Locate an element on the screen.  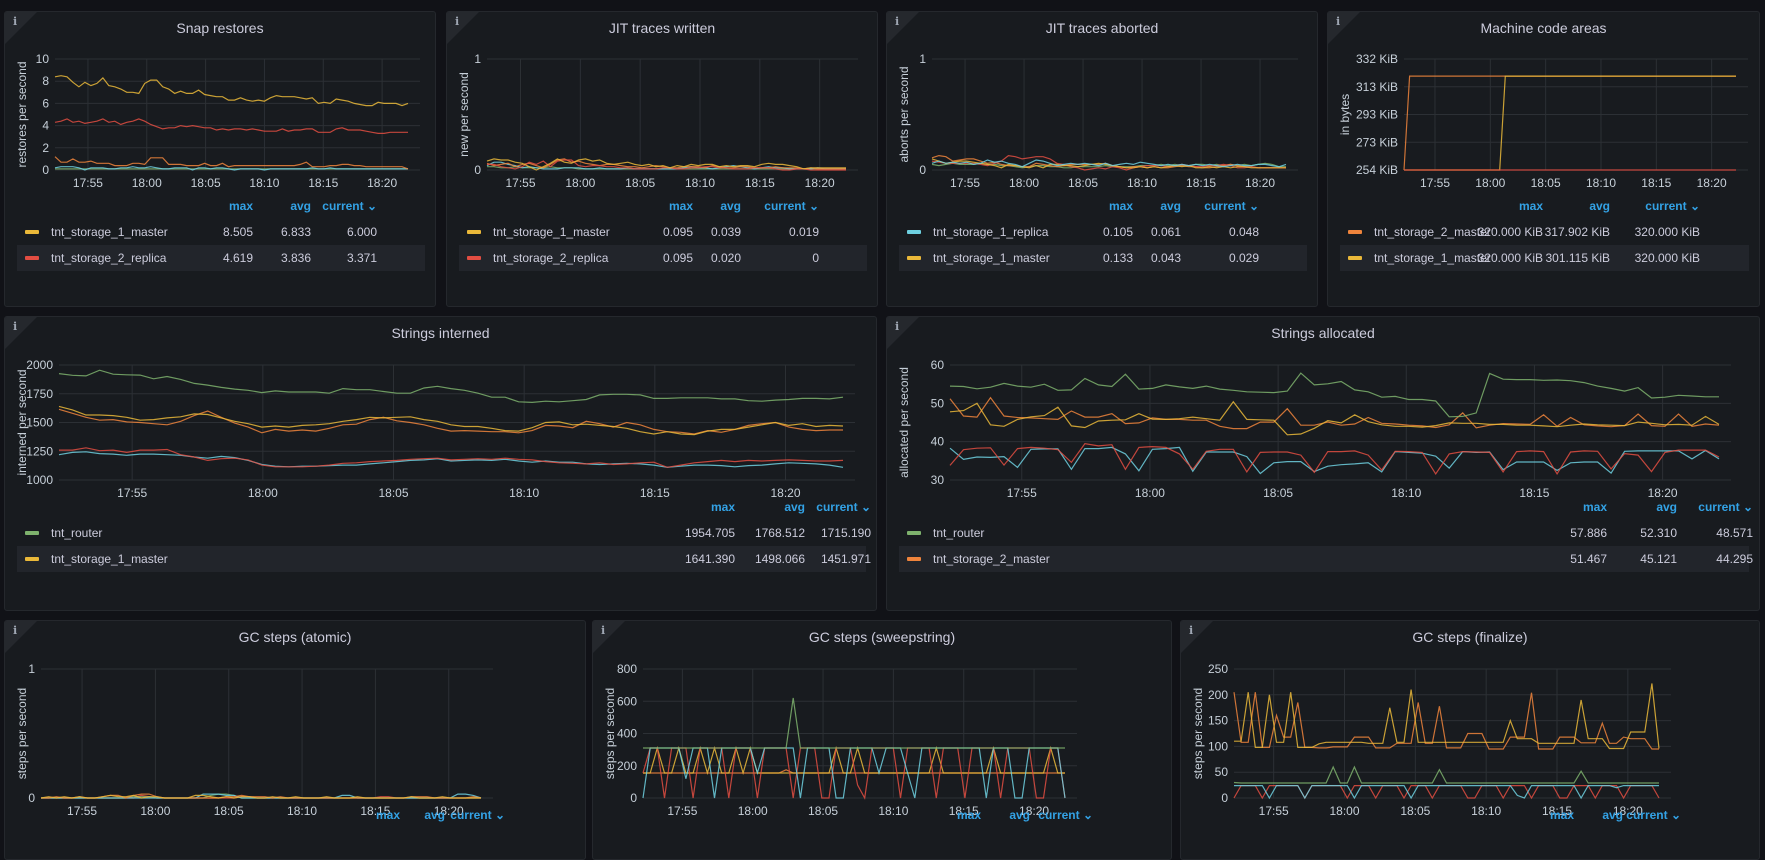
legend-row: tnt_storage_2_replica 4.619 3.836 3.371 is located at coordinates (221, 258).